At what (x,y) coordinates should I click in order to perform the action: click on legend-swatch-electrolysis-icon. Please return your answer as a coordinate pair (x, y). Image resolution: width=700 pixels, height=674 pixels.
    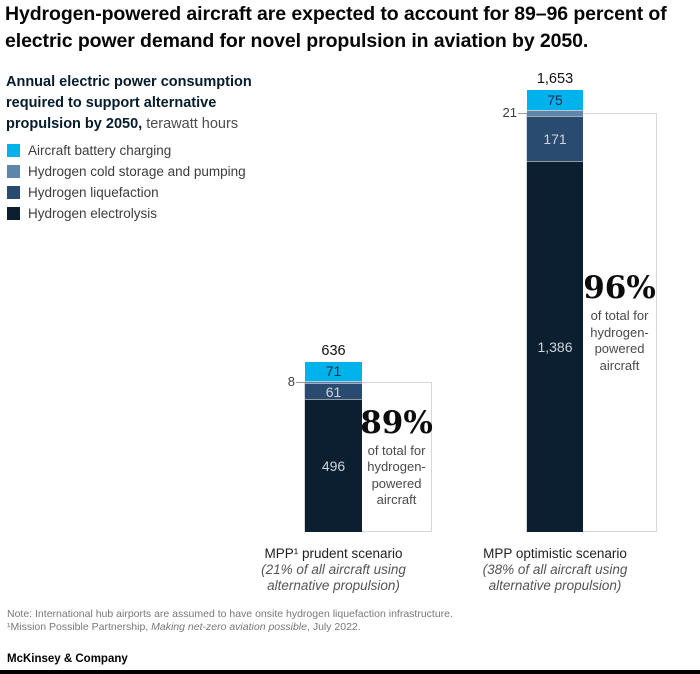
    Looking at the image, I should click on (13, 213).